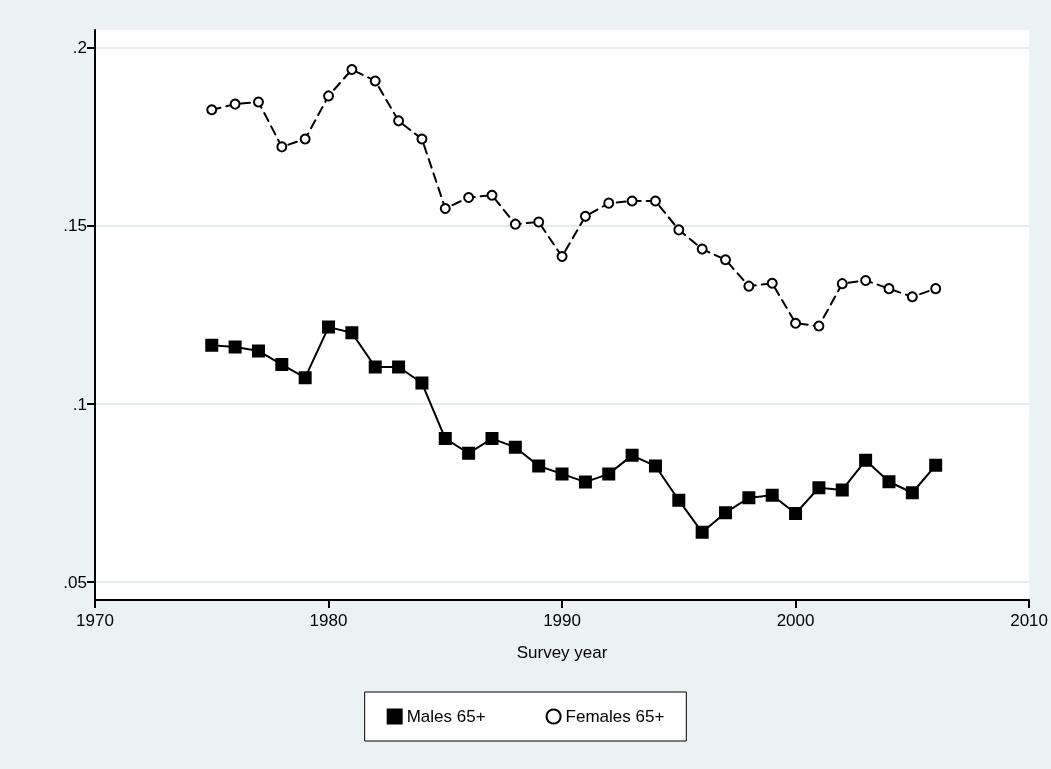  Describe the element at coordinates (562, 652) in the screenshot. I see `x-axis-title: Survey year` at that location.